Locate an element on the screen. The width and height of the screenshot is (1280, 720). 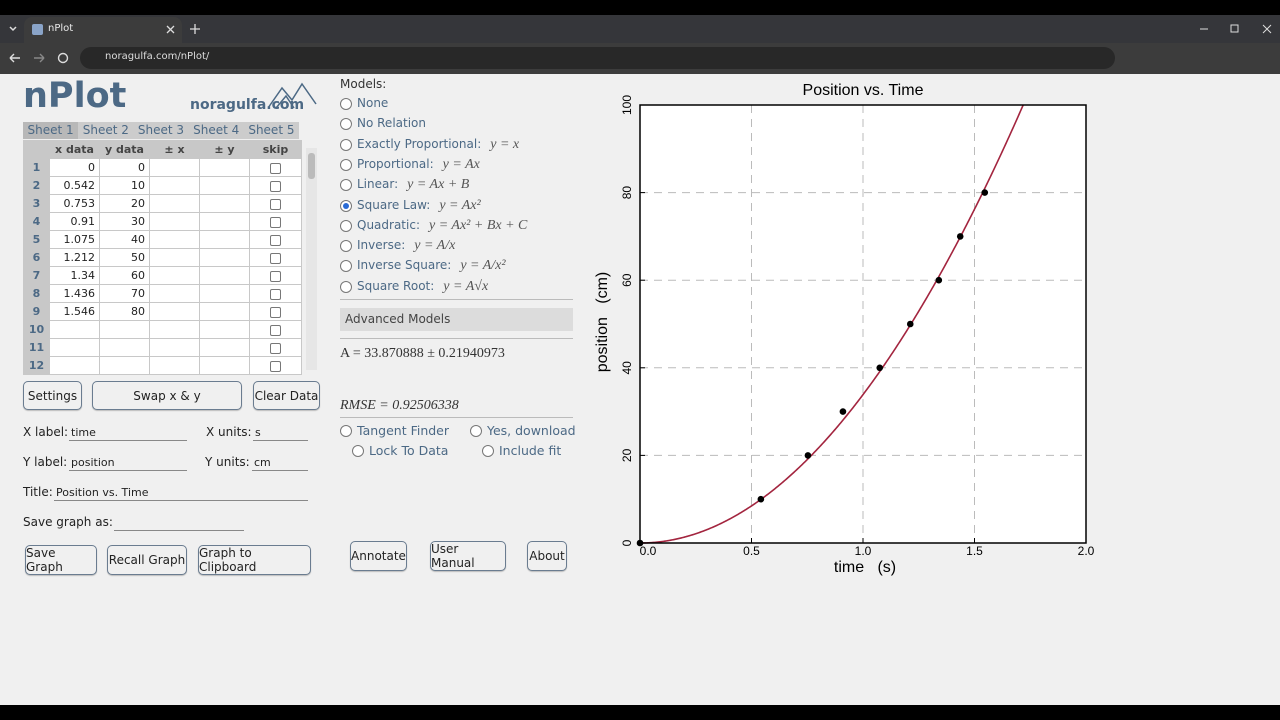
y-cell: 20 is located at coordinates (124, 203).